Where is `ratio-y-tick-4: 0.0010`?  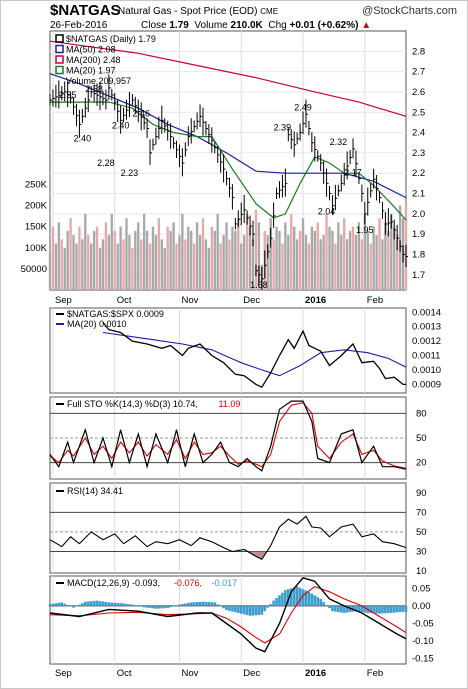
ratio-y-tick-4: 0.0010 is located at coordinates (426, 370).